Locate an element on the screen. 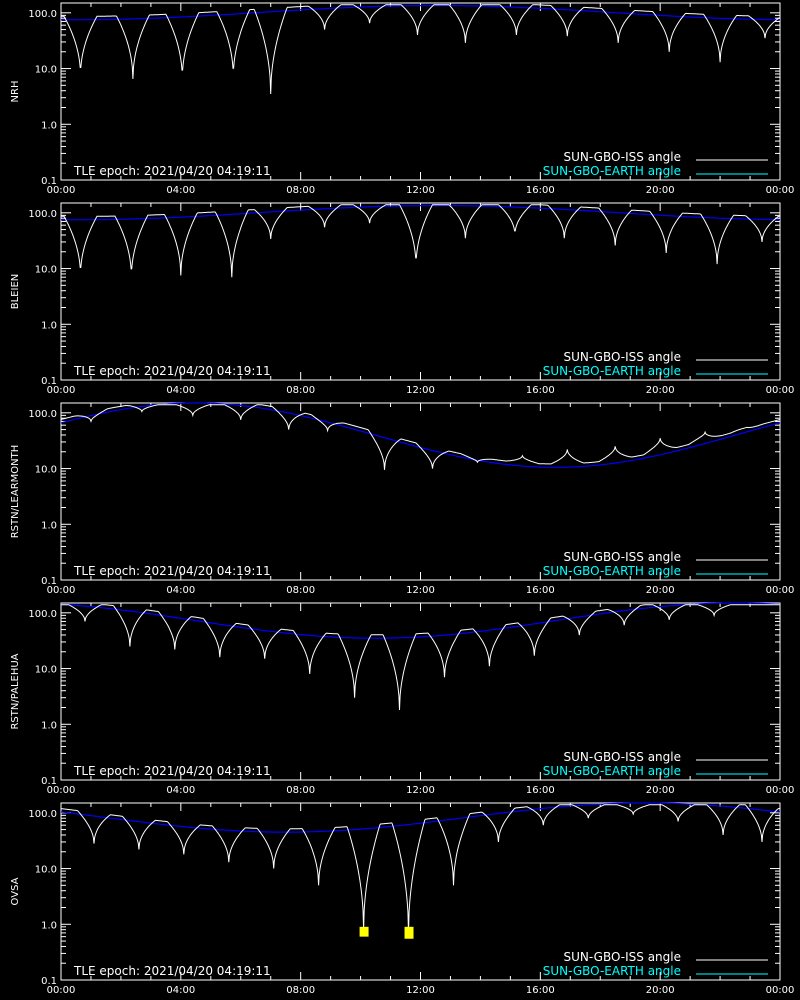 The height and width of the screenshot is (1000, 800). y-axis-label: NRH is located at coordinates (15, 92).